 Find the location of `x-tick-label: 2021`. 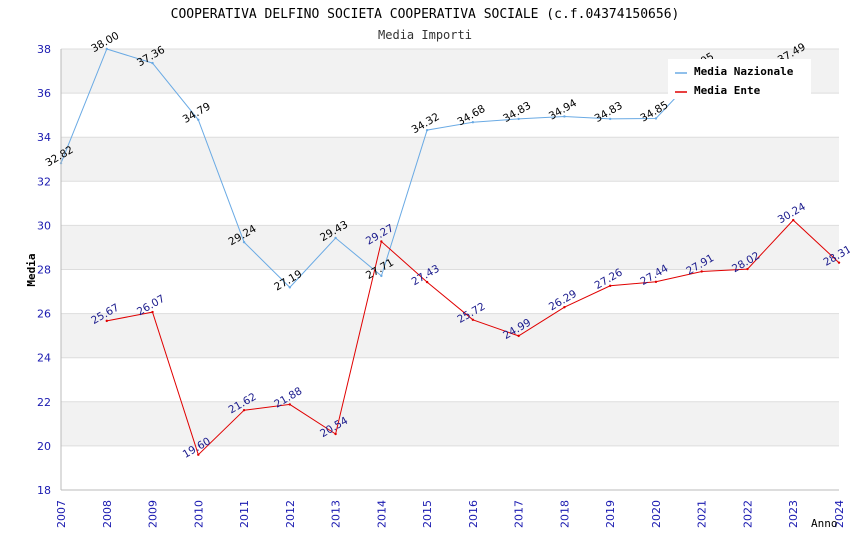

x-tick-label: 2021 is located at coordinates (702, 514).